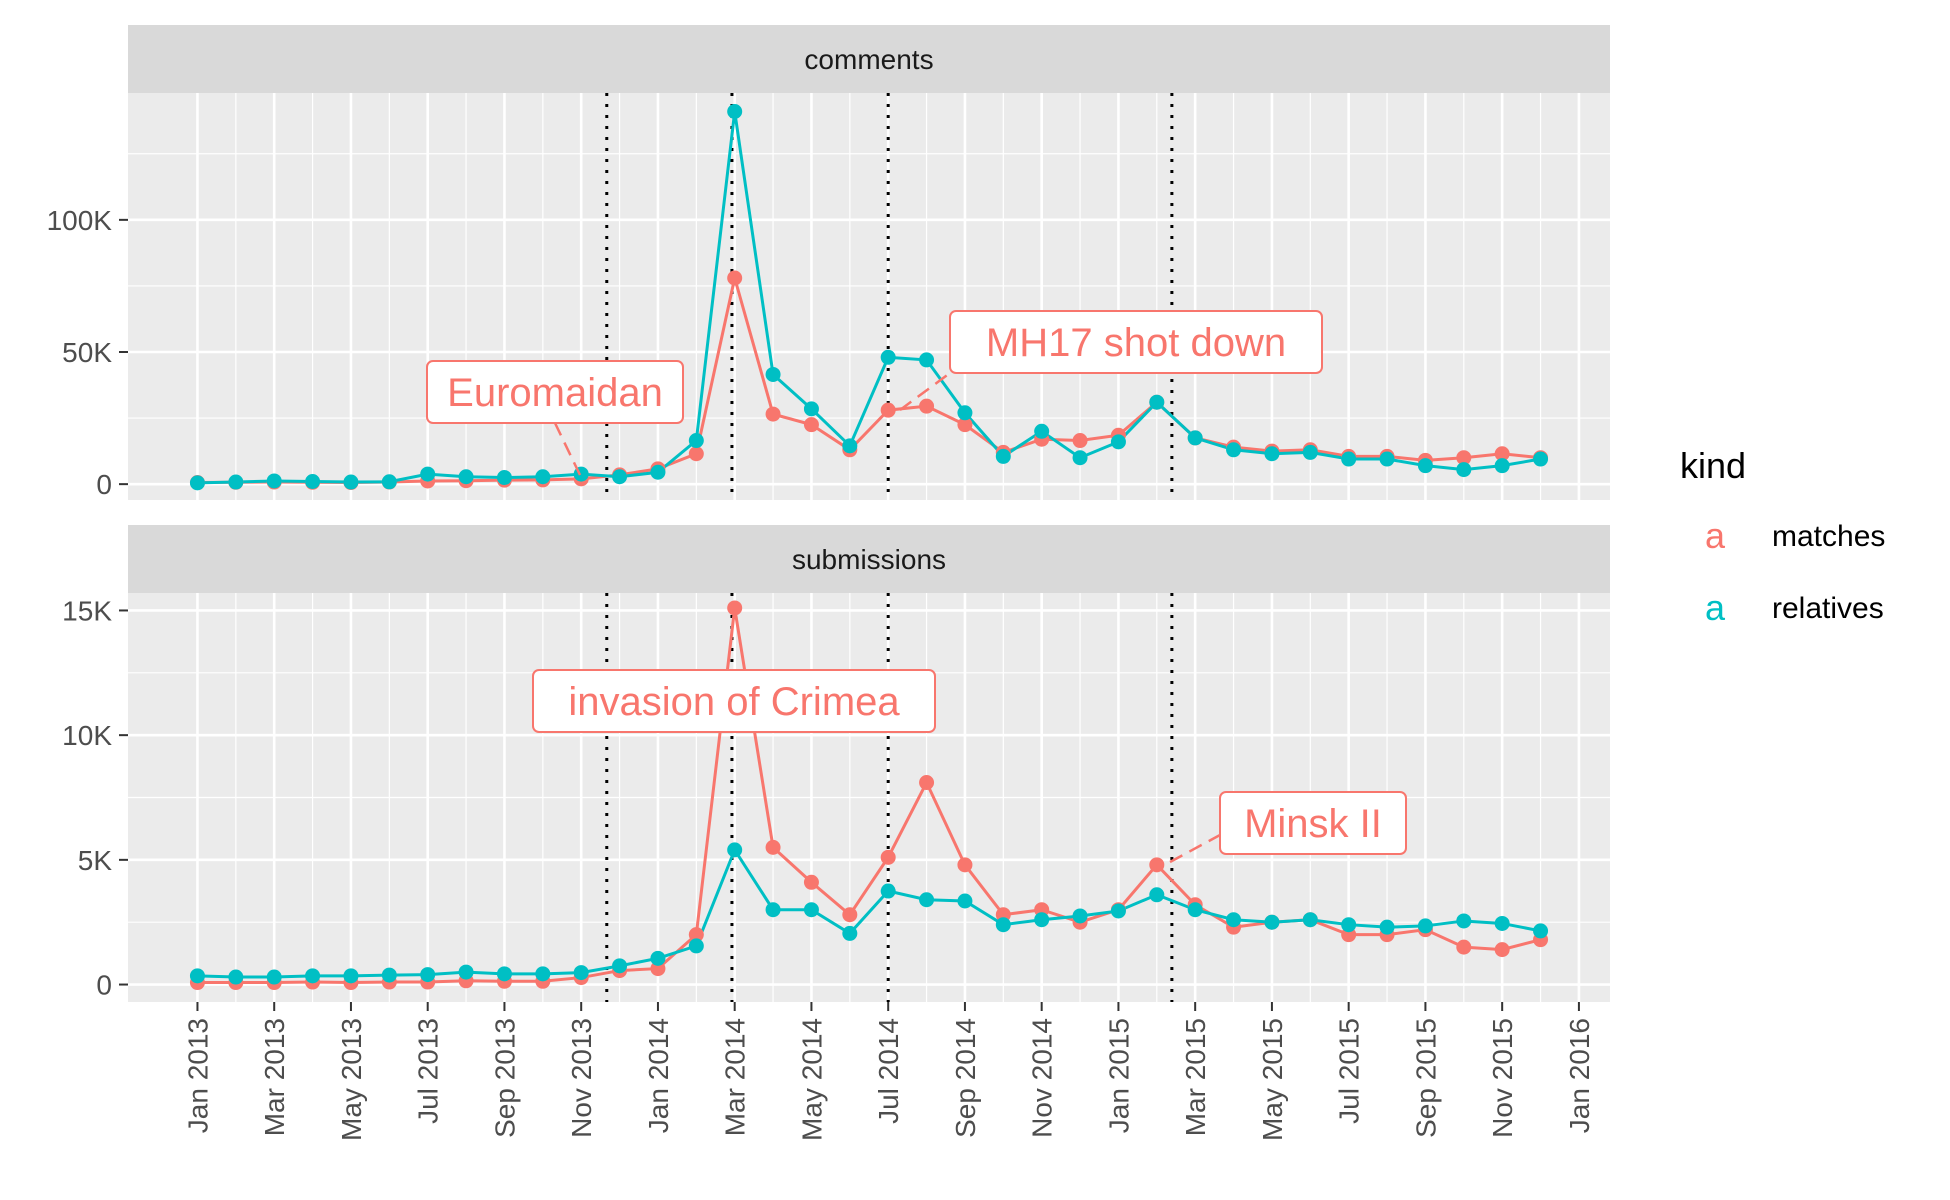  What do you see at coordinates (1313, 824) in the screenshot?
I see `annotation-text: Minsk II` at bounding box center [1313, 824].